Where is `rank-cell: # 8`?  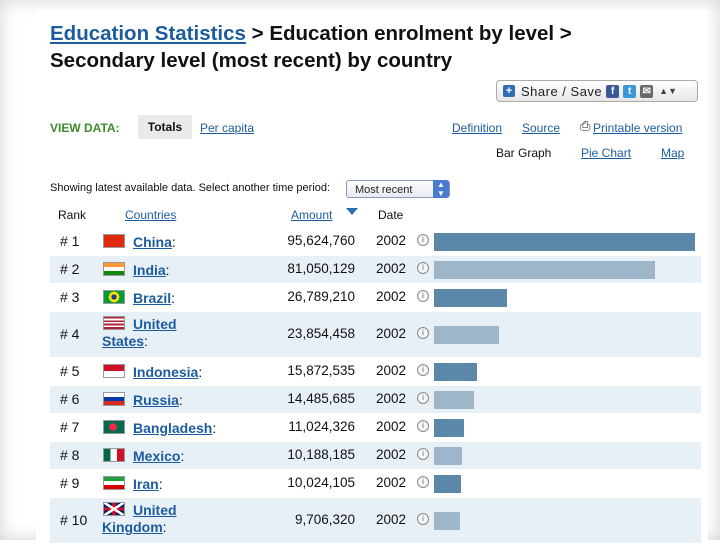
rank-cell: # 8 is located at coordinates (70, 455).